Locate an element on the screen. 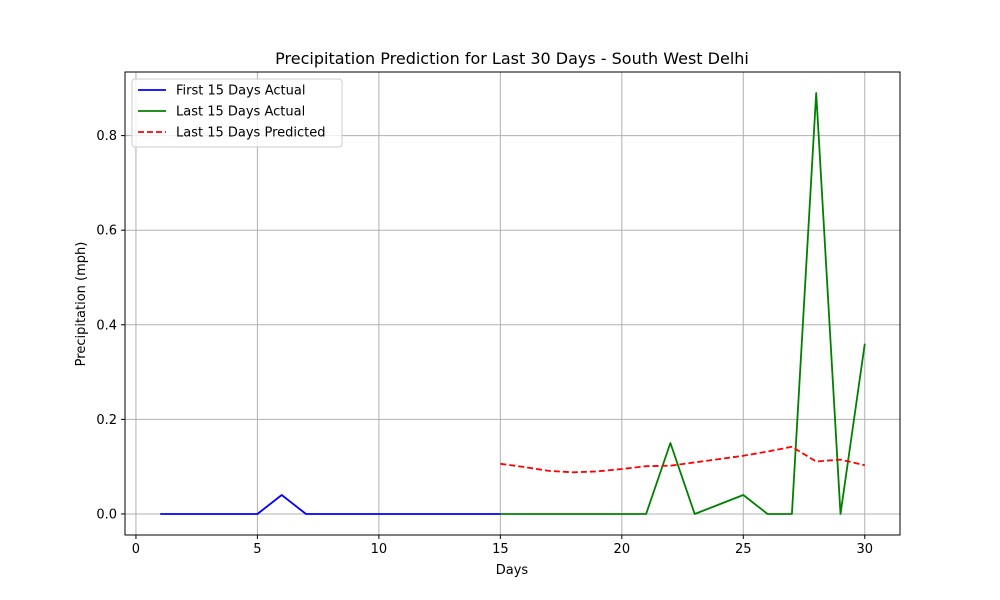  legend-label: Last 15 Days Actual is located at coordinates (240, 112).